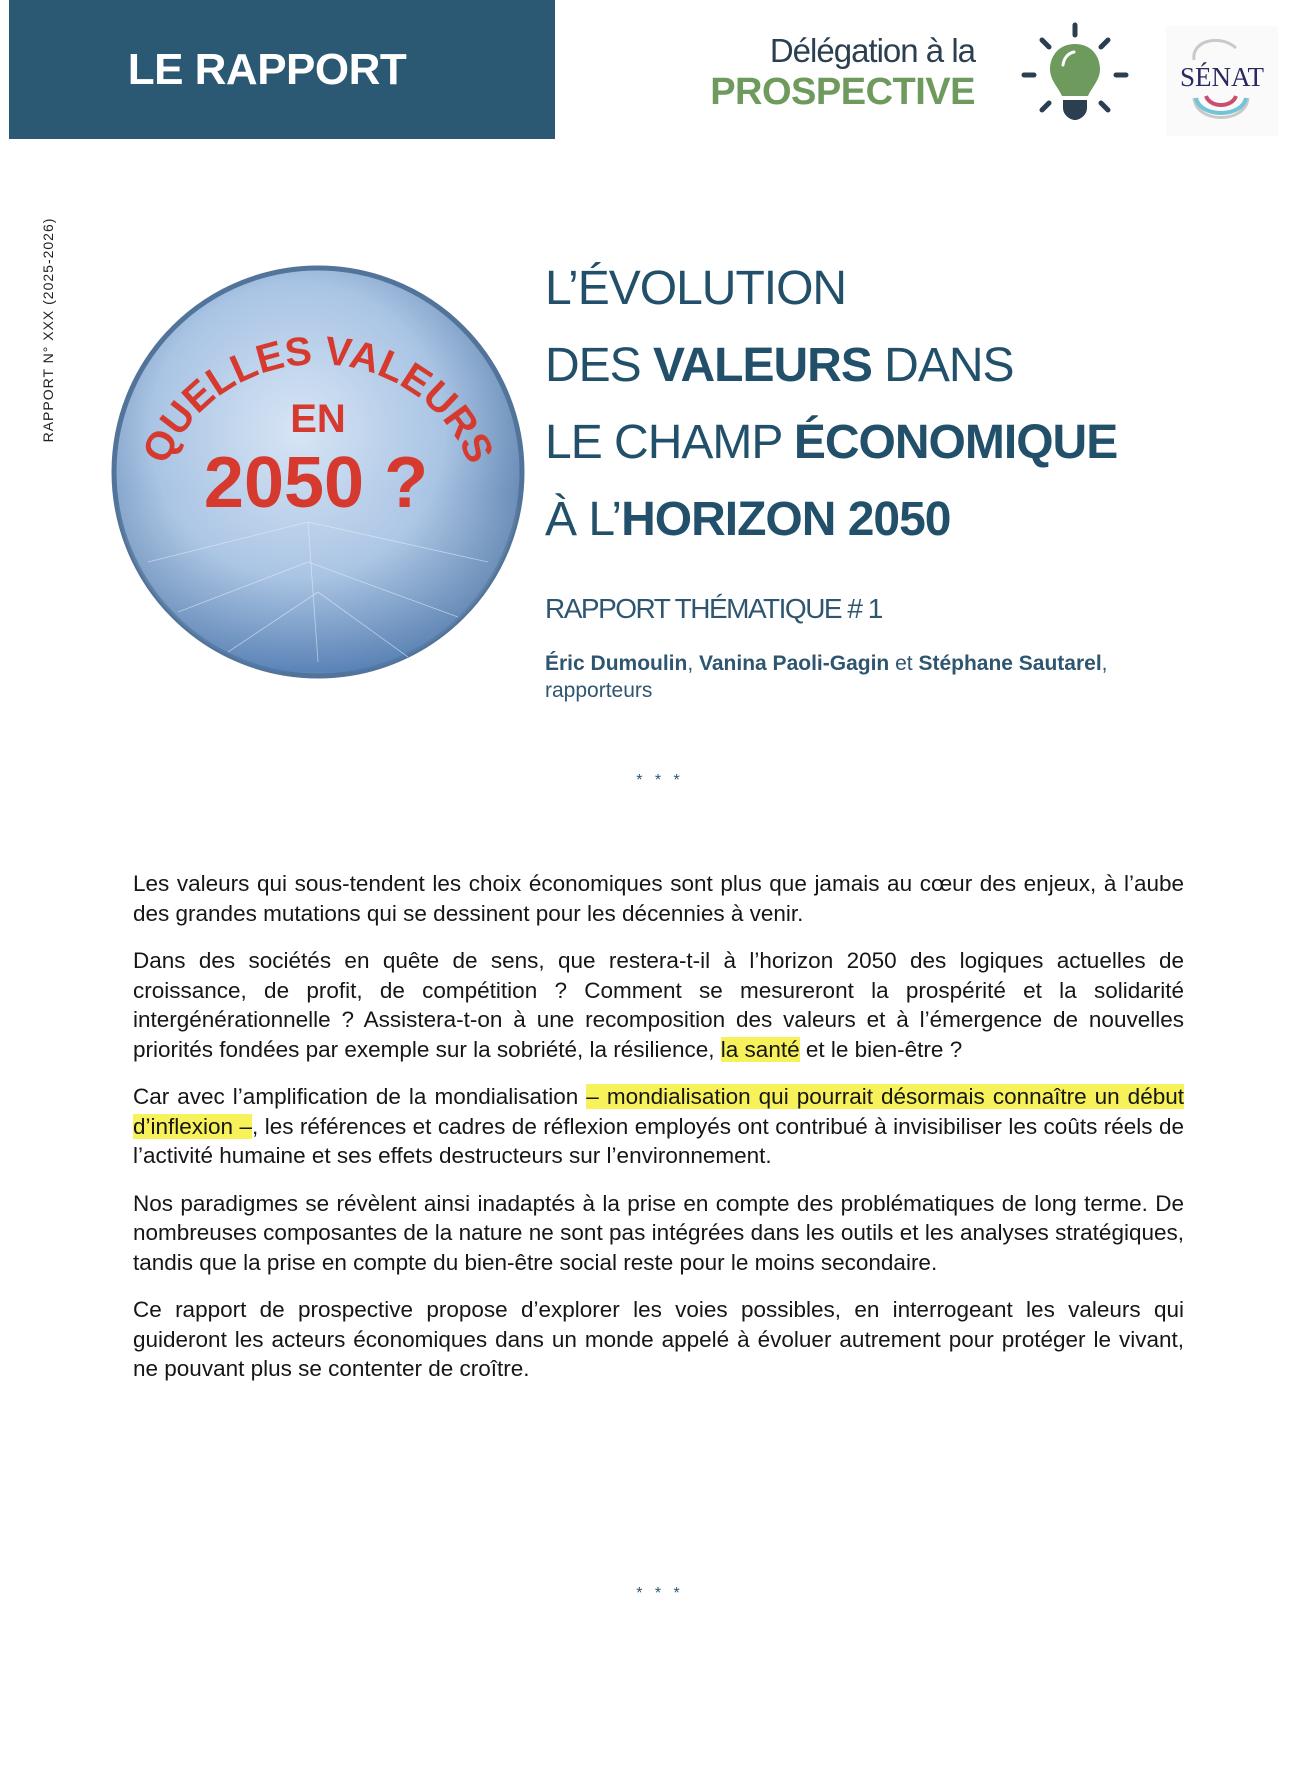 This screenshot has width=1292, height=1778. What do you see at coordinates (267, 69) in the screenshot?
I see `report-label: LE RAPPORT` at bounding box center [267, 69].